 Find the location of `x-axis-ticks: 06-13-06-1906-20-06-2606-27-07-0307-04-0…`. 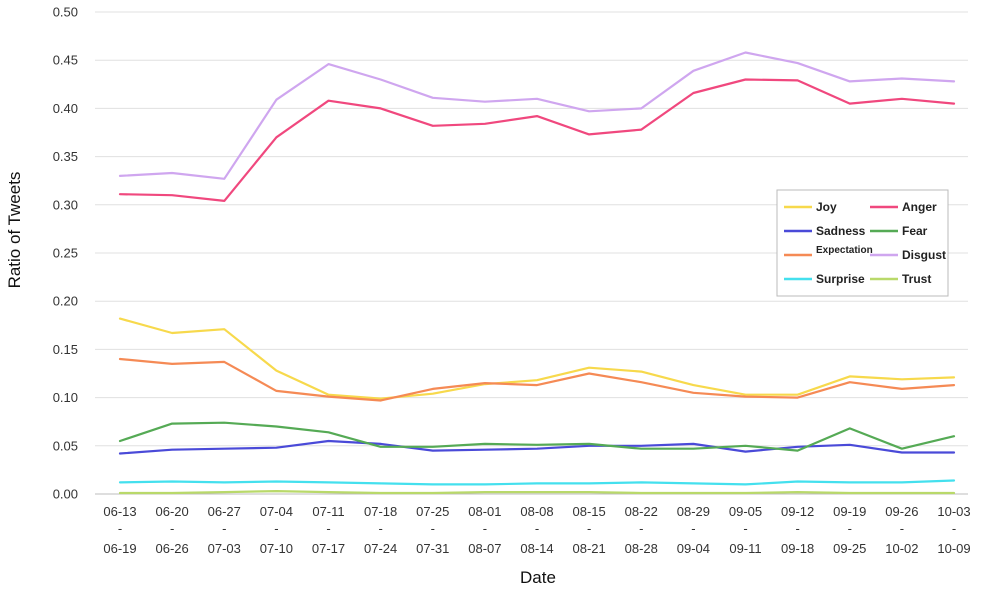

x-axis-ticks: 06-13-06-1906-20-06-2606-27-07-0307-04-0… is located at coordinates (536, 530).